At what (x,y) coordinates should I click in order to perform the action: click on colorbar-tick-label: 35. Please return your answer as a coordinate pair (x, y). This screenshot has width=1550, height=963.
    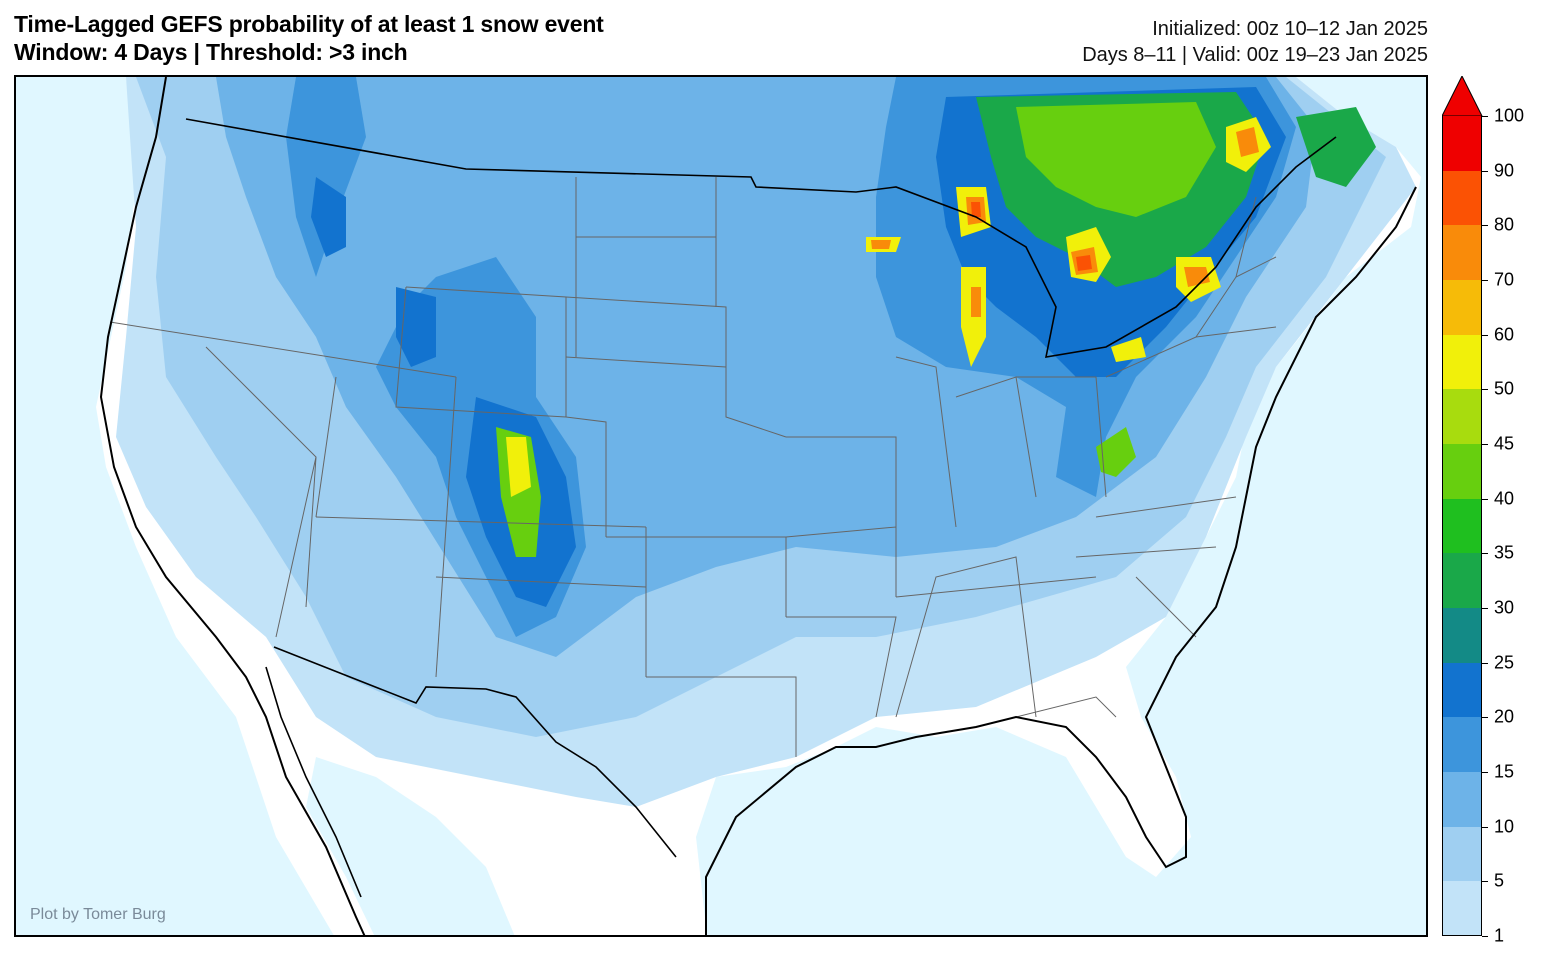
    Looking at the image, I should click on (1504, 552).